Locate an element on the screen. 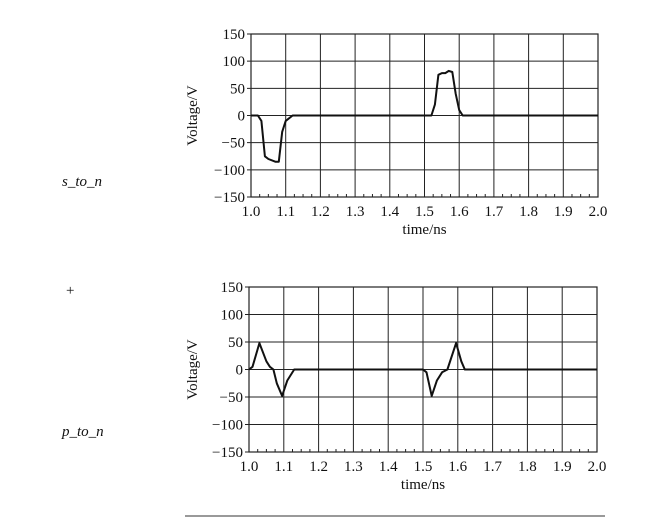  series-line-s-to-n is located at coordinates (424, 116).